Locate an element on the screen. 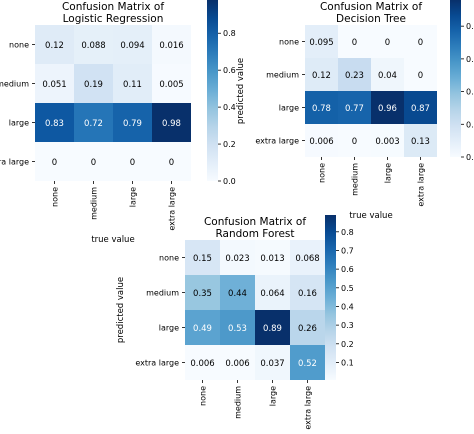  cell-value-label: 0.15 is located at coordinates (202, 259).